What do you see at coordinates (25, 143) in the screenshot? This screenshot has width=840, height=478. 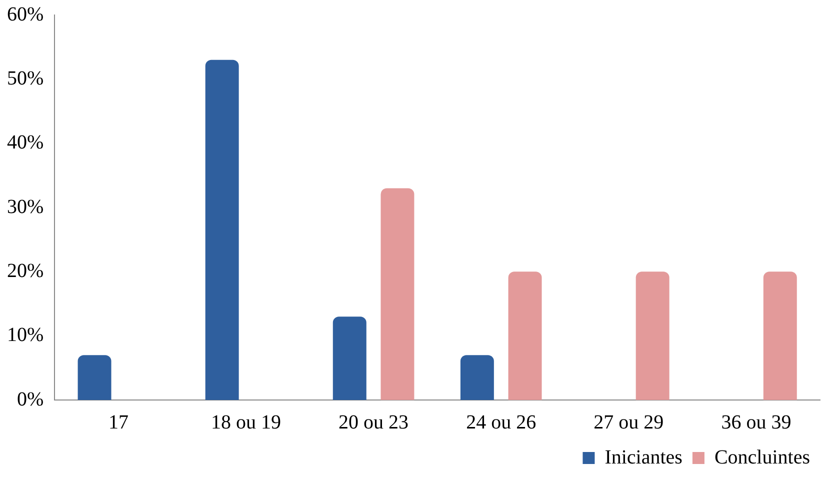 I see `y-tick-label: 40%` at bounding box center [25, 143].